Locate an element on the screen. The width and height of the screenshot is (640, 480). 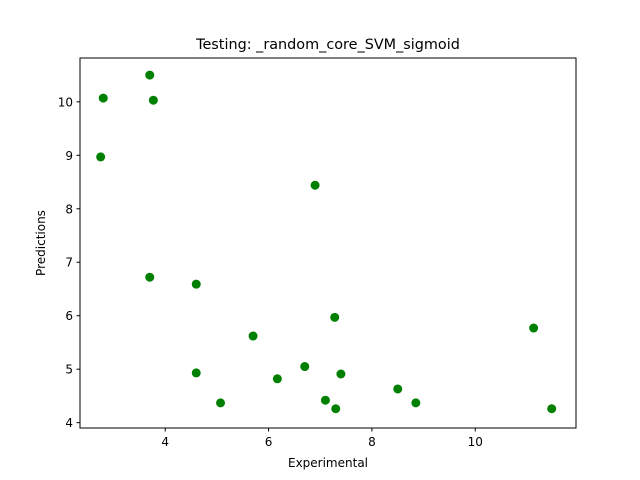
x-tick-label: 8 is located at coordinates (372, 442).